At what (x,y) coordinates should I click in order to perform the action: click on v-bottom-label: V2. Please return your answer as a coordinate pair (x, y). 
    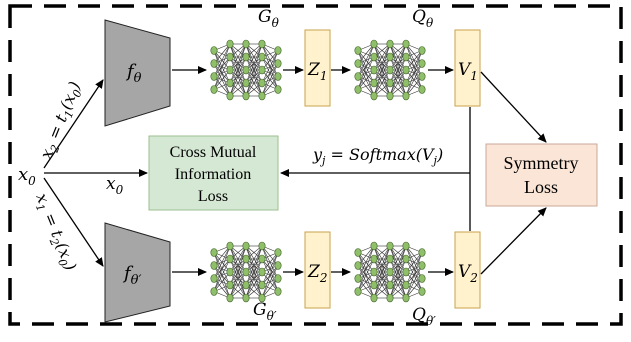
    Looking at the image, I should click on (468, 273).